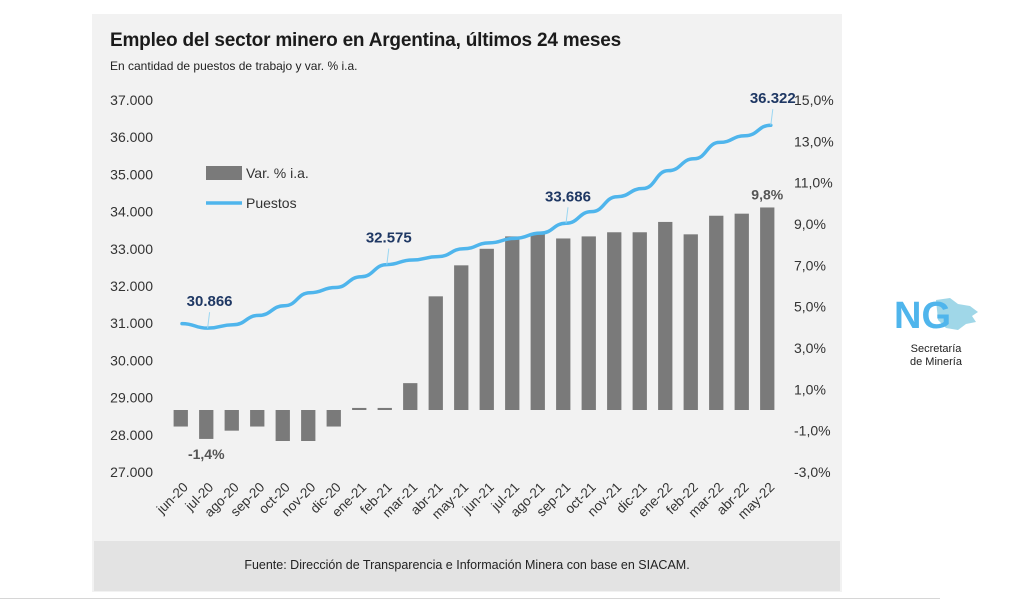 The width and height of the screenshot is (1024, 600). Describe the element at coordinates (131, 100) in the screenshot. I see `left-axis-tick-label: 37.000` at that location.